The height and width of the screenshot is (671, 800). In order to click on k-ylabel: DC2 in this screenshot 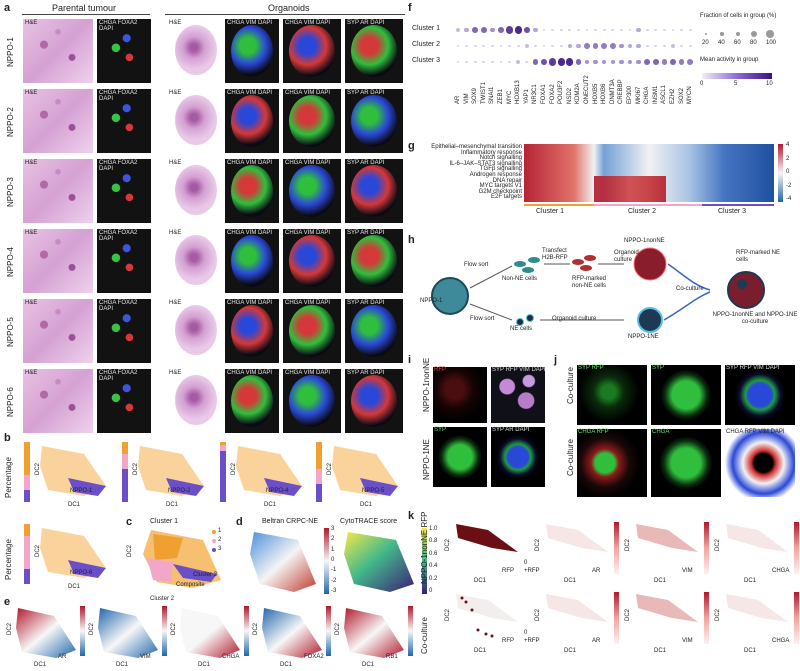, I will do `click(538, 615)`.